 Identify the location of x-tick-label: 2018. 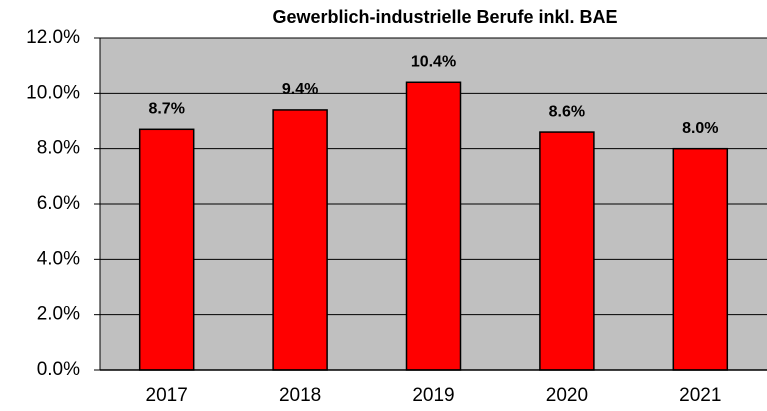
(300, 395).